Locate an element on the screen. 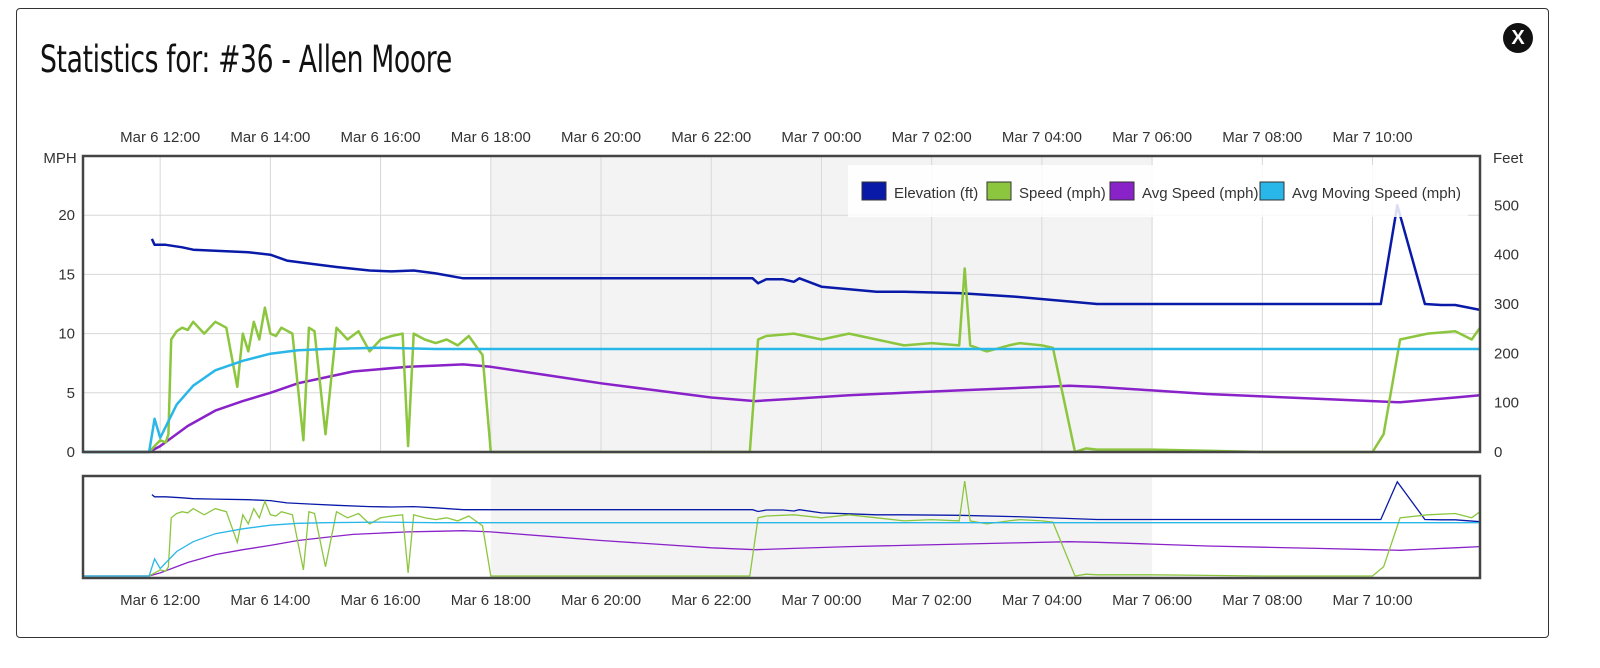 The height and width of the screenshot is (668, 1600). close-button: X is located at coordinates (1518, 38).